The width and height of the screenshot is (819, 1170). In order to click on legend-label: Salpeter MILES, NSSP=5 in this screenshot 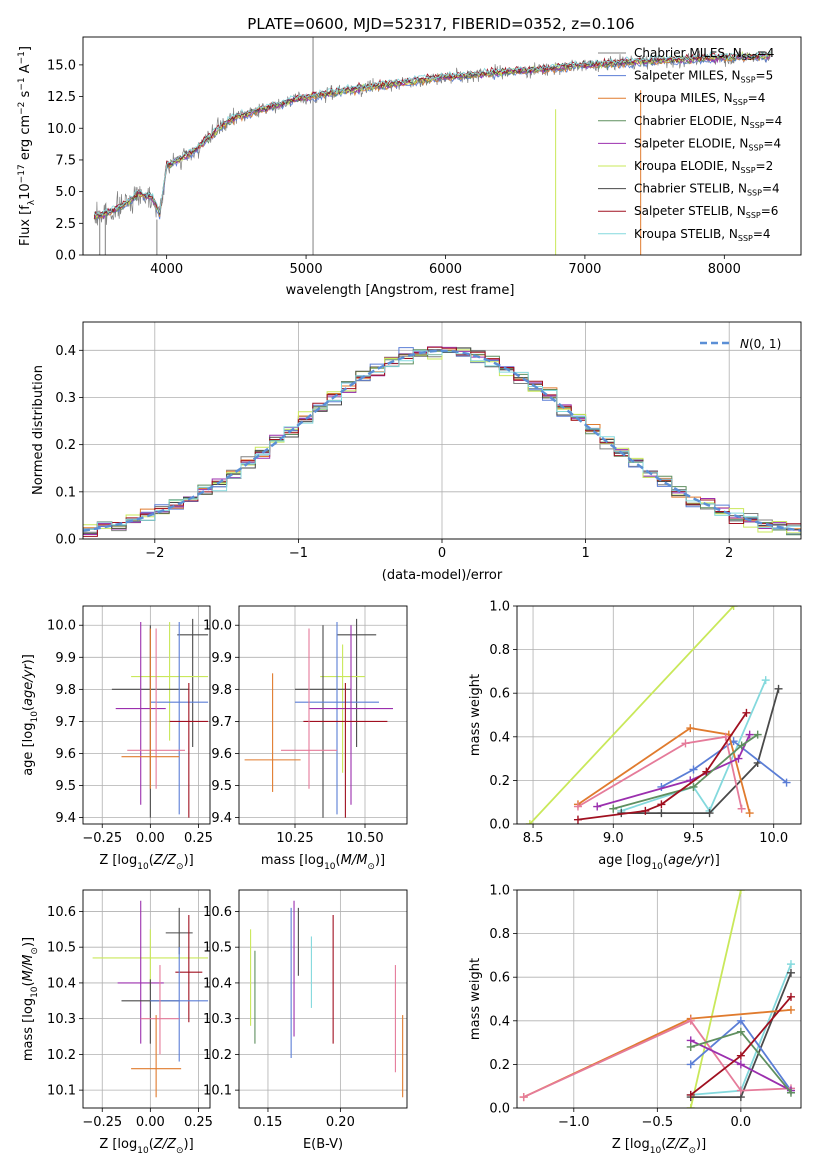, I will do `click(703, 77)`.